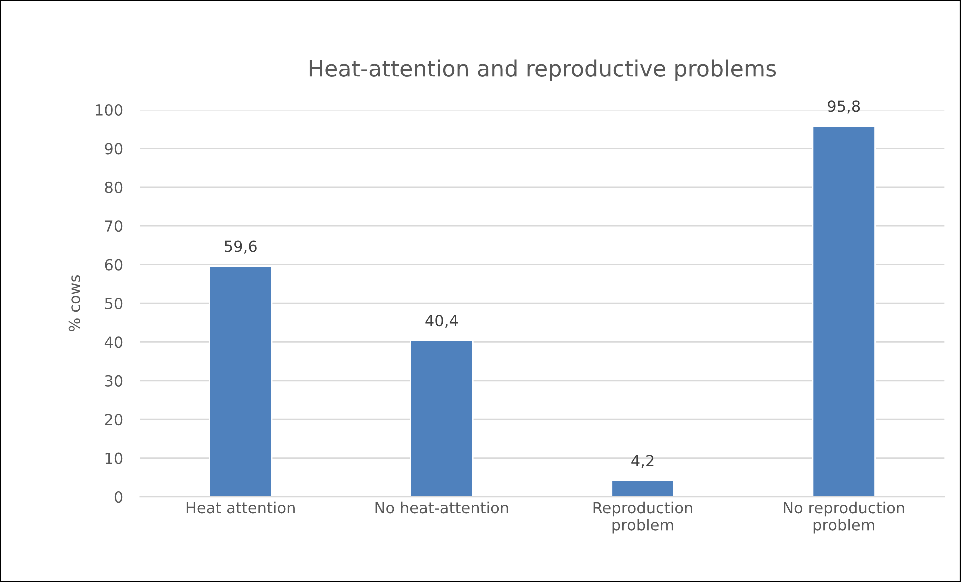 This screenshot has width=961, height=582. Describe the element at coordinates (114, 381) in the screenshot. I see `y-tick-label: 30` at that location.